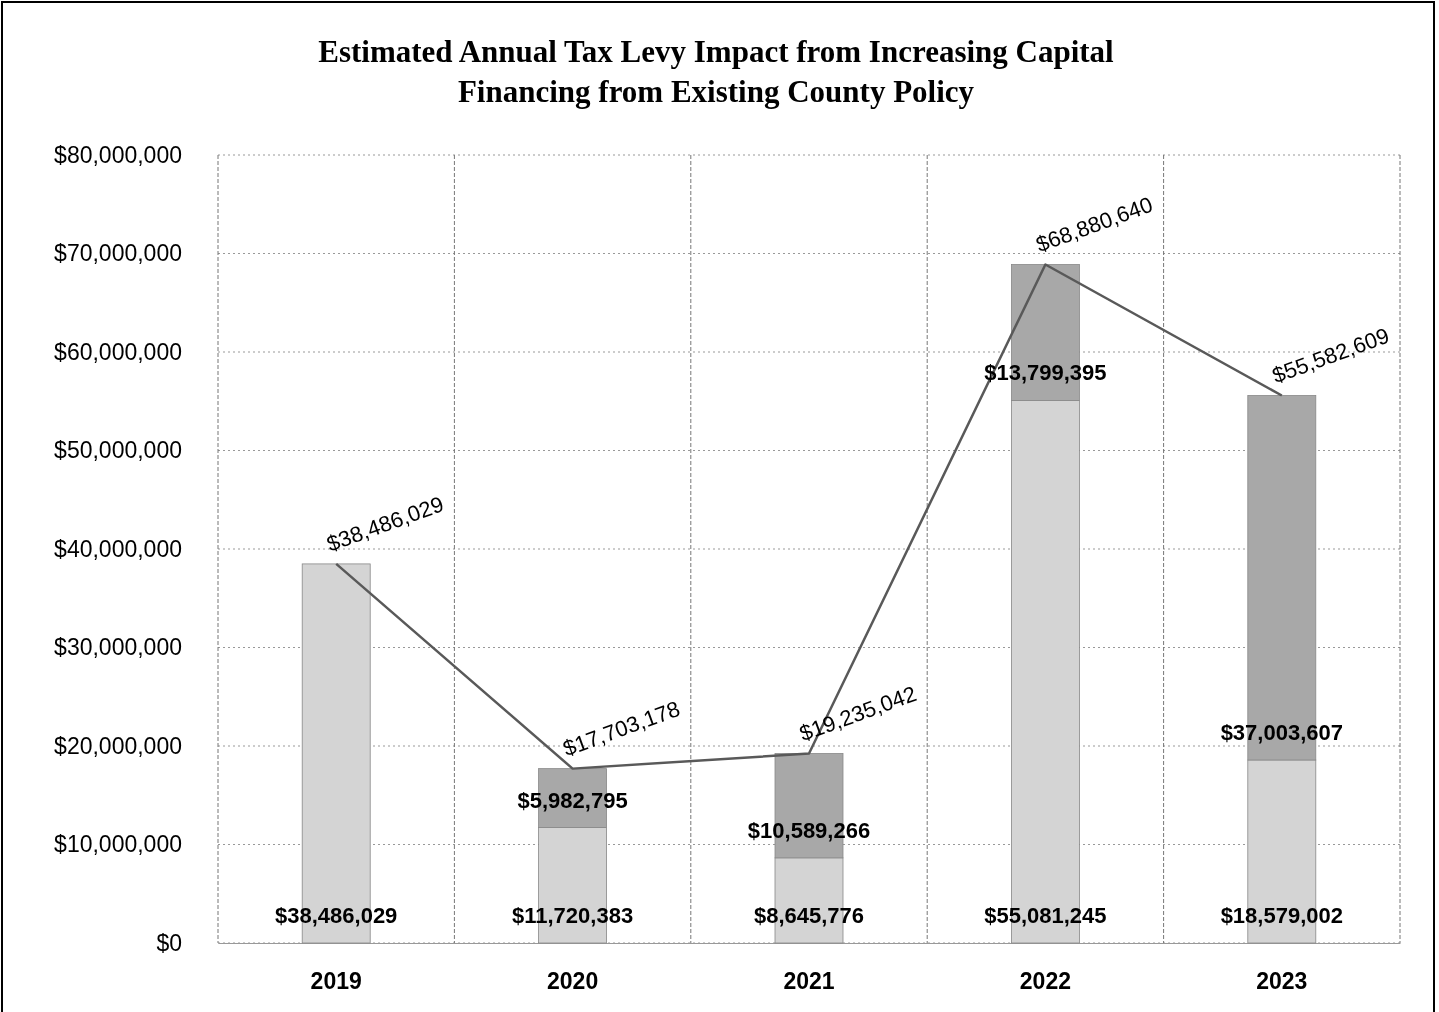  What do you see at coordinates (118, 253) in the screenshot?
I see `y-tick-label: $70,000,000` at bounding box center [118, 253].